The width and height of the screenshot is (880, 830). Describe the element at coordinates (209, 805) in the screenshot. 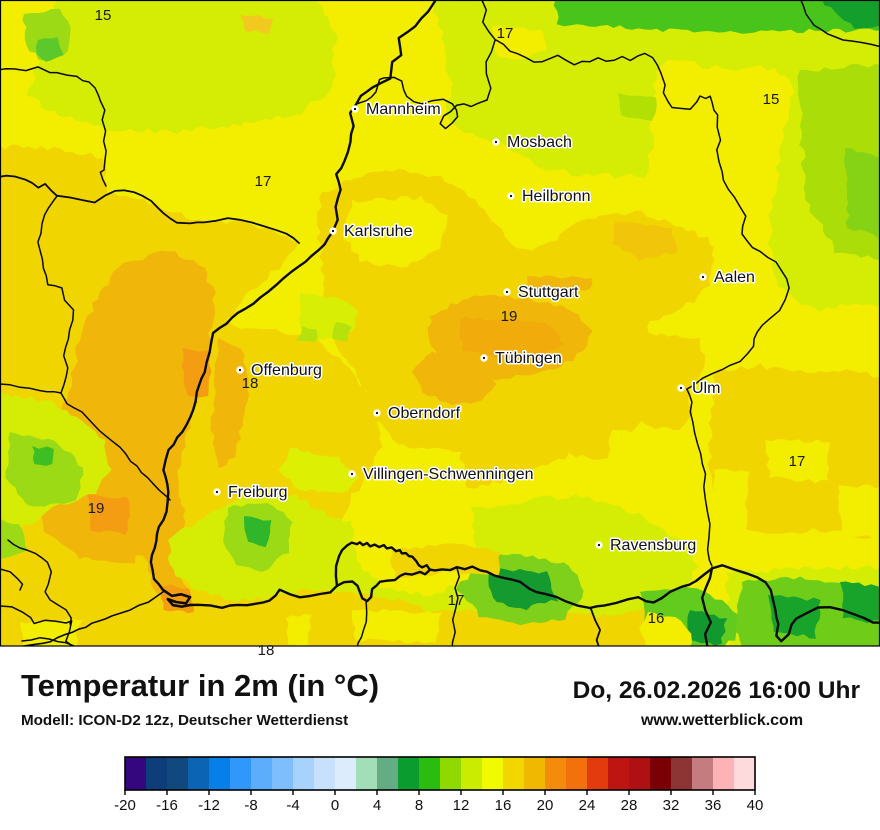

I see `svg-text: -12` at that location.